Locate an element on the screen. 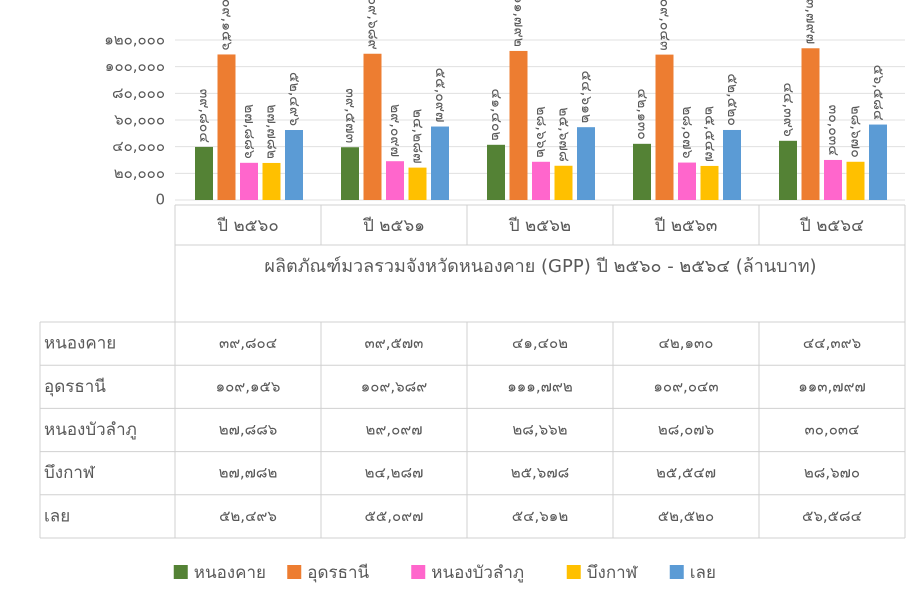 The height and width of the screenshot is (595, 915). table-cell: ๒๙,๐๙๗ is located at coordinates (393, 430).